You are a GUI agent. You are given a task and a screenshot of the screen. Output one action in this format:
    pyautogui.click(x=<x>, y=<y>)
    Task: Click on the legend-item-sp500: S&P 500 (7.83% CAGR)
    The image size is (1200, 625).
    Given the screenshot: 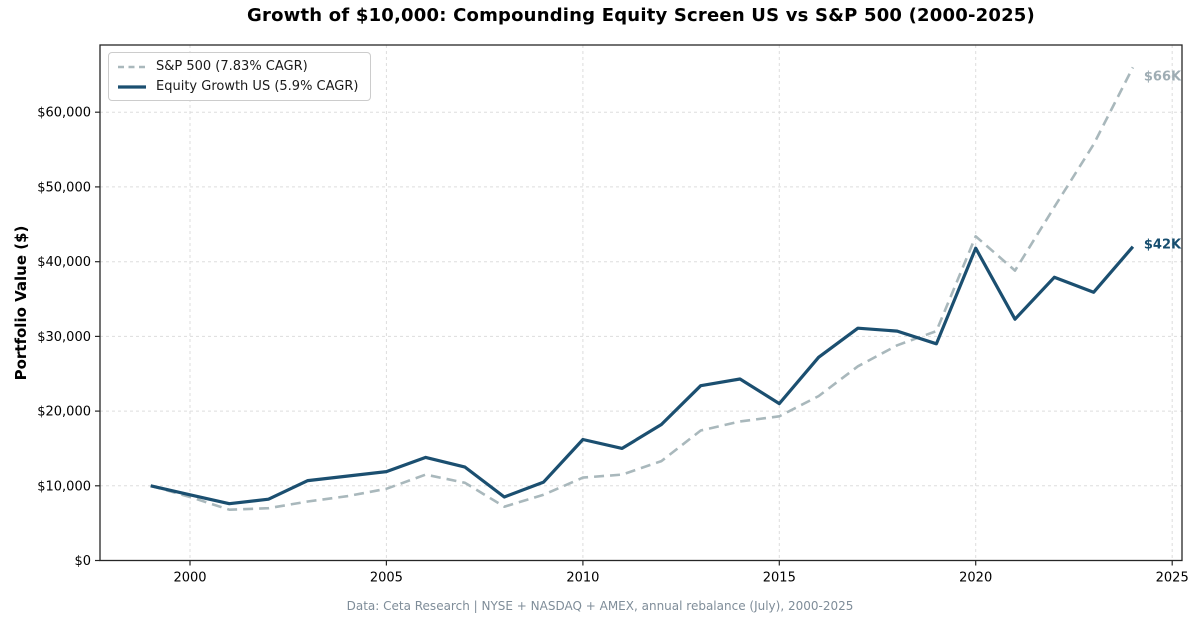 What is the action you would take?
    pyautogui.click(x=237, y=66)
    